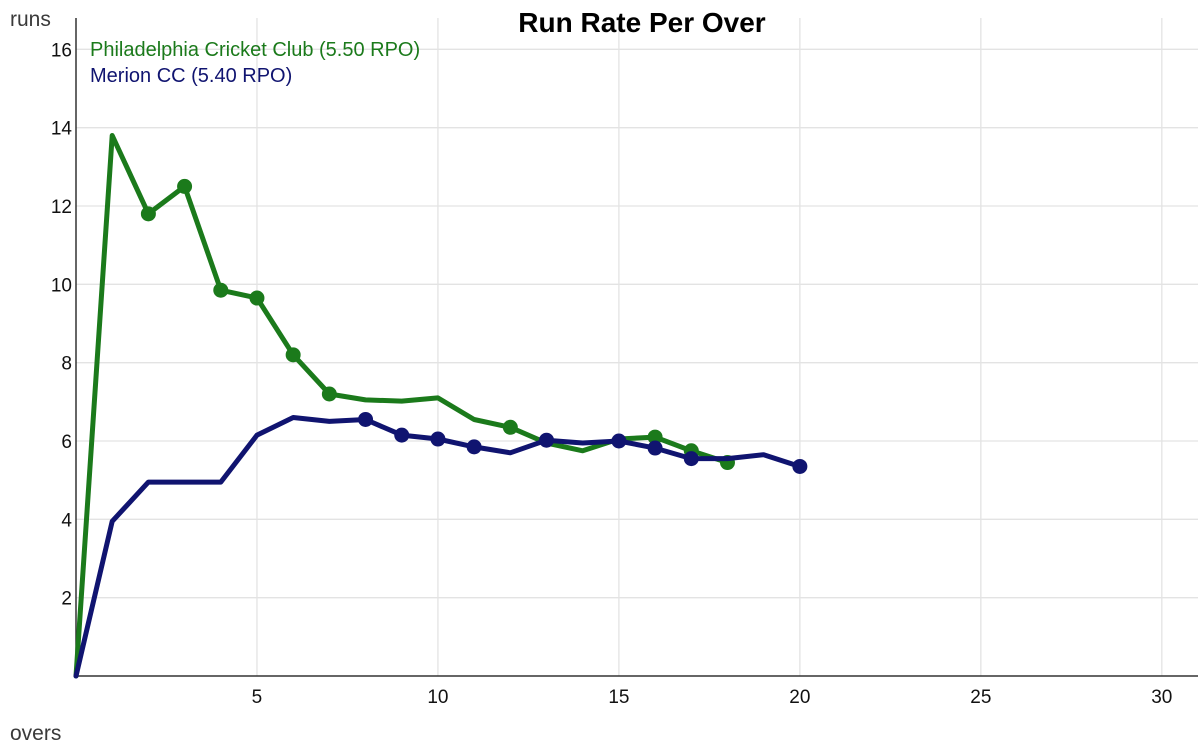 The image size is (1198, 746). What do you see at coordinates (642, 22) in the screenshot?
I see `chart-title: Run Rate Per Over` at bounding box center [642, 22].